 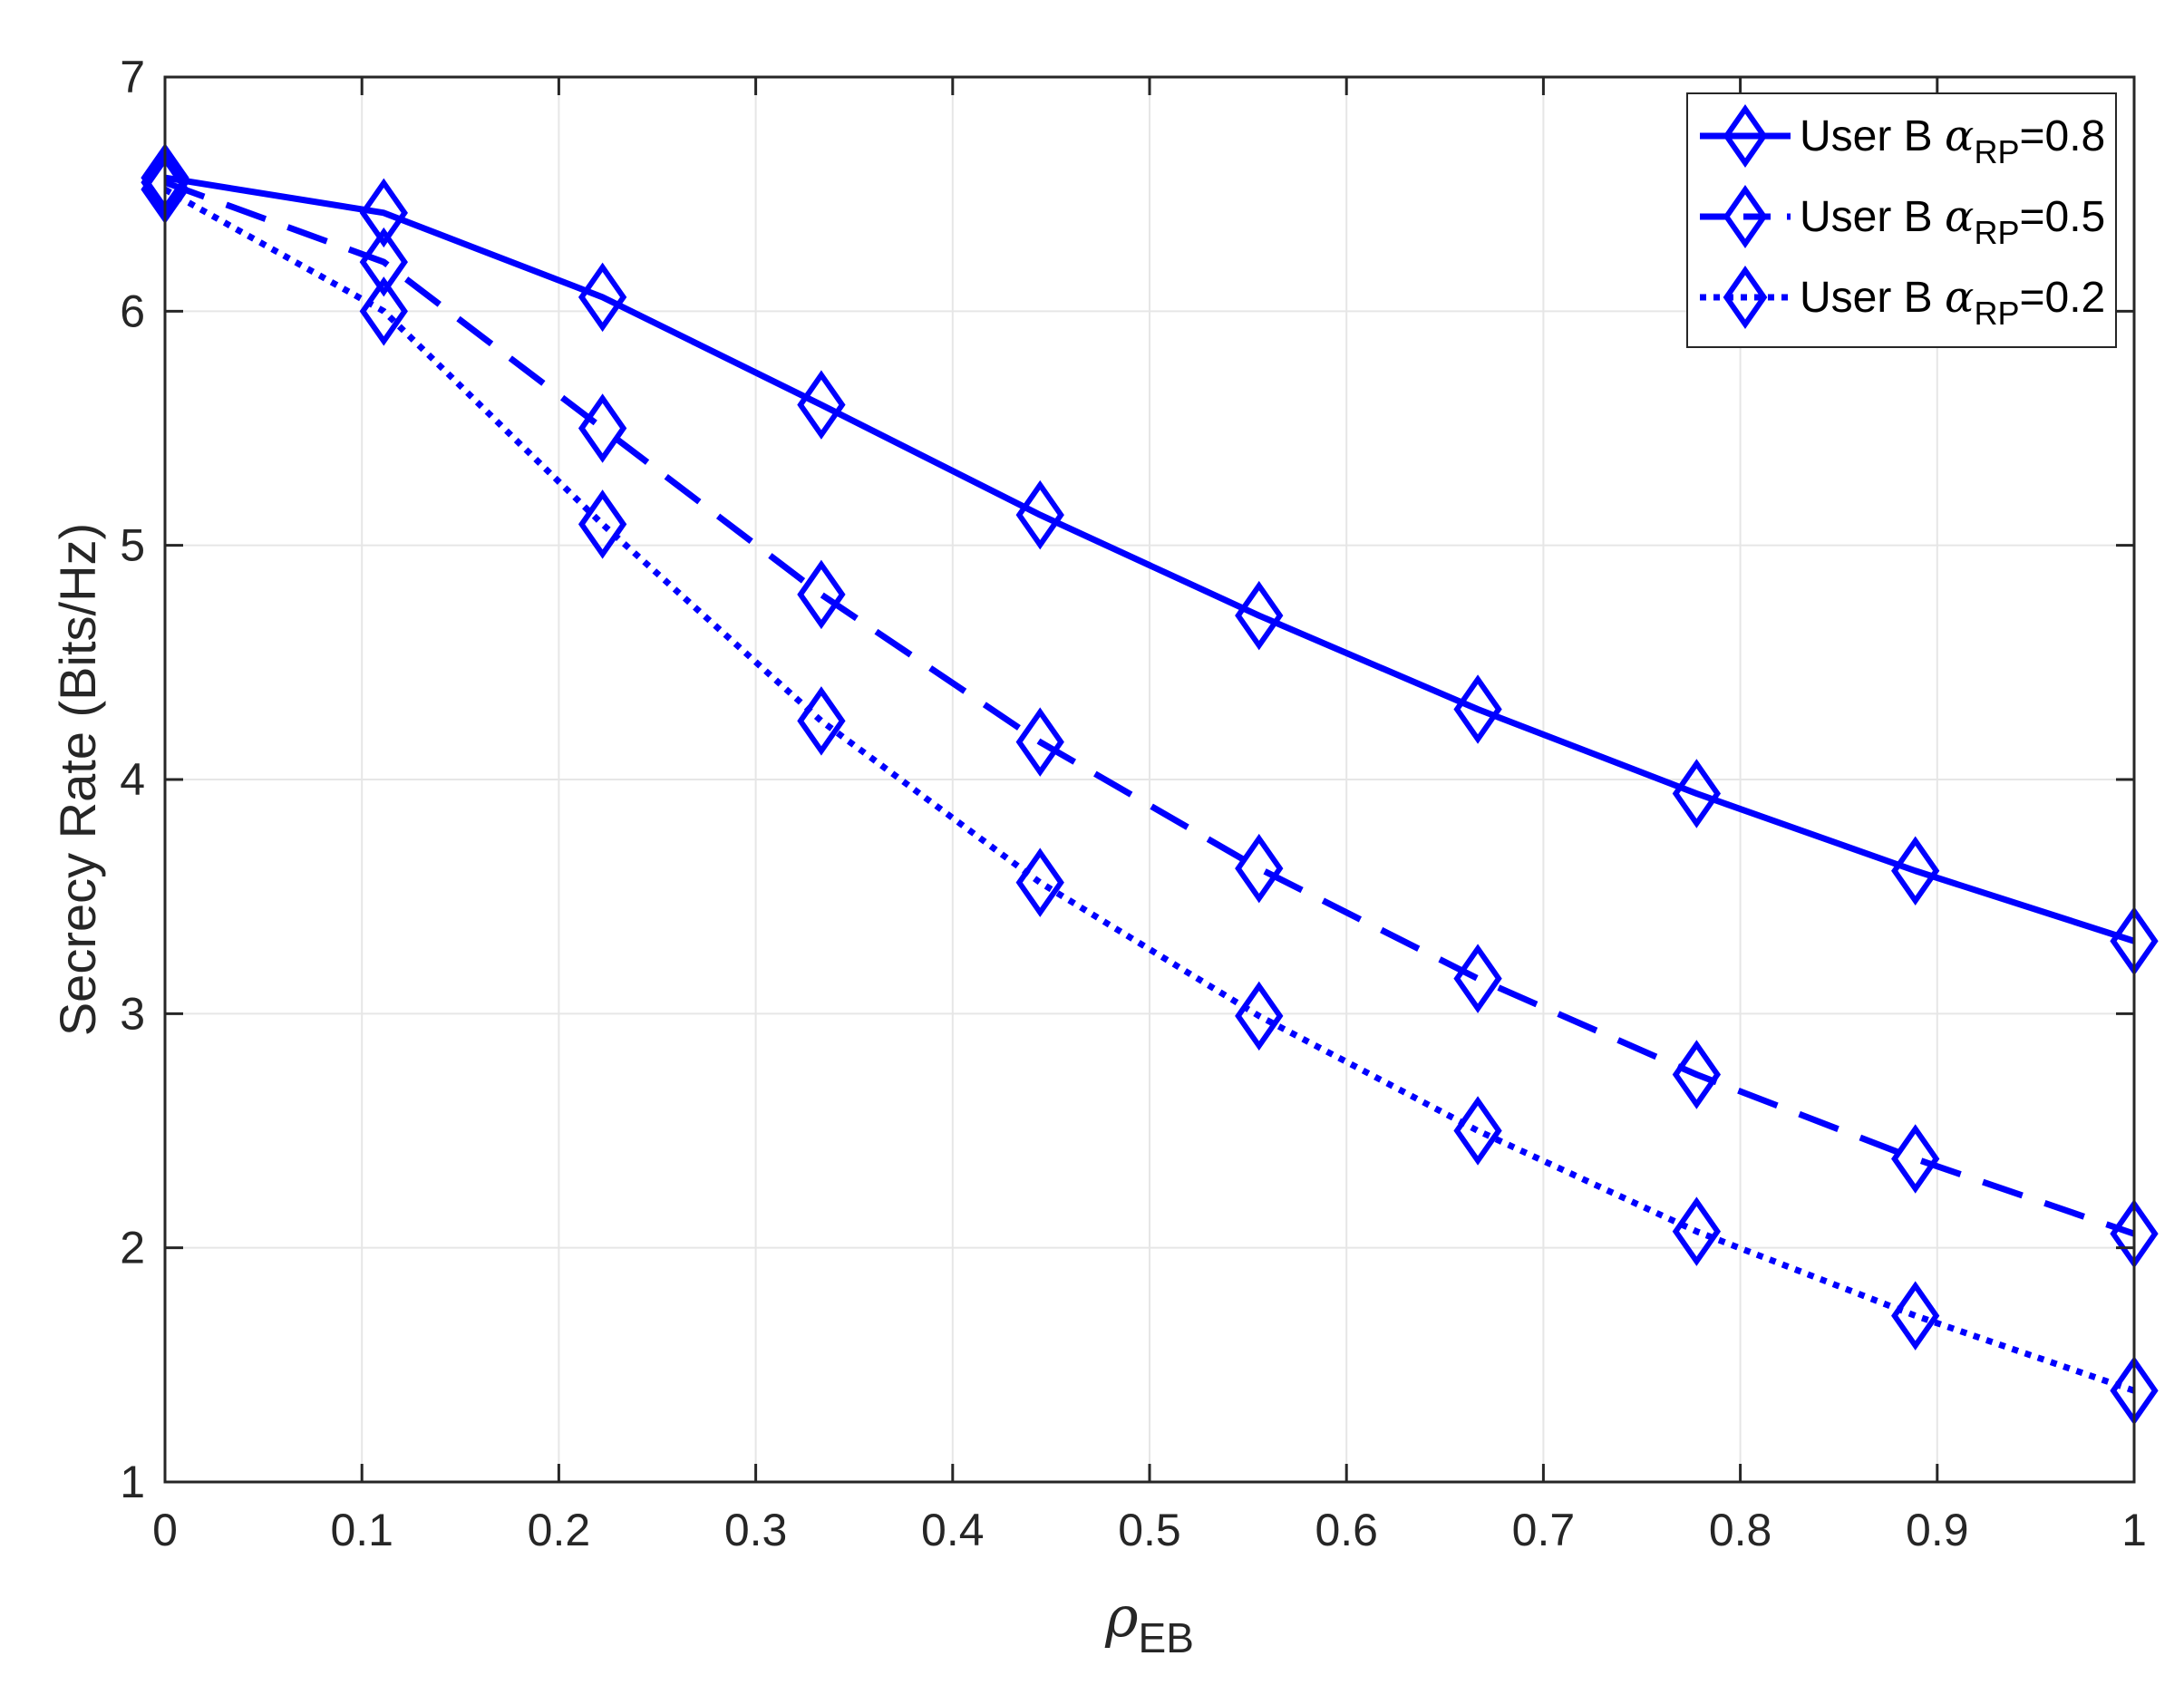 What do you see at coordinates (559, 1530) in the screenshot?
I see `x-tick-label: 0.2` at bounding box center [559, 1530].